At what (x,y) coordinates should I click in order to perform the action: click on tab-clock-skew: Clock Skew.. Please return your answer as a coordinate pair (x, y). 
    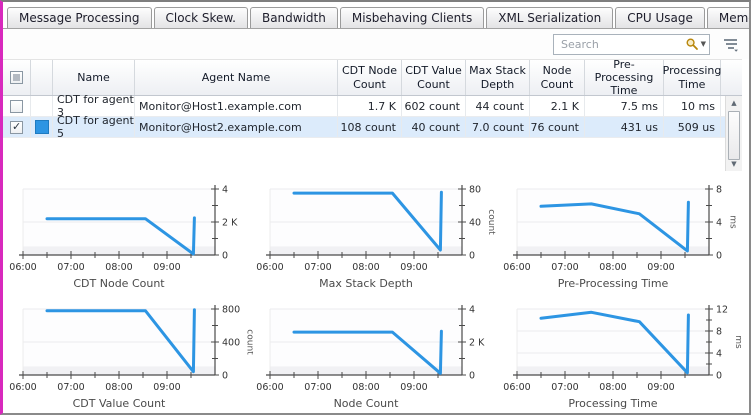
    Looking at the image, I should click on (200, 17).